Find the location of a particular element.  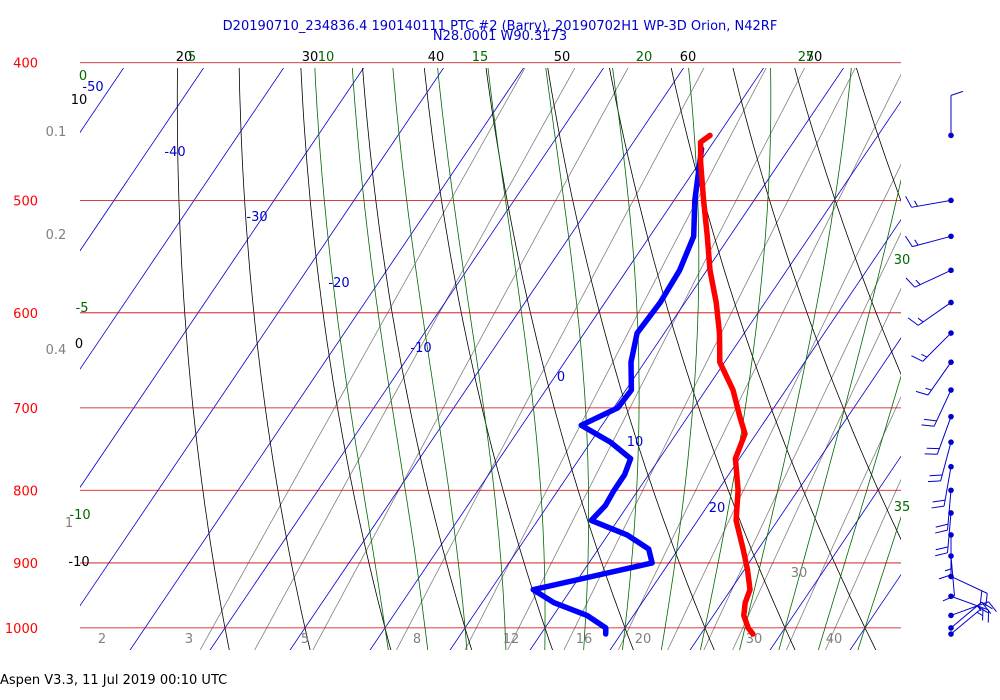

mixing-ratio-label: 16 is located at coordinates (584, 639).